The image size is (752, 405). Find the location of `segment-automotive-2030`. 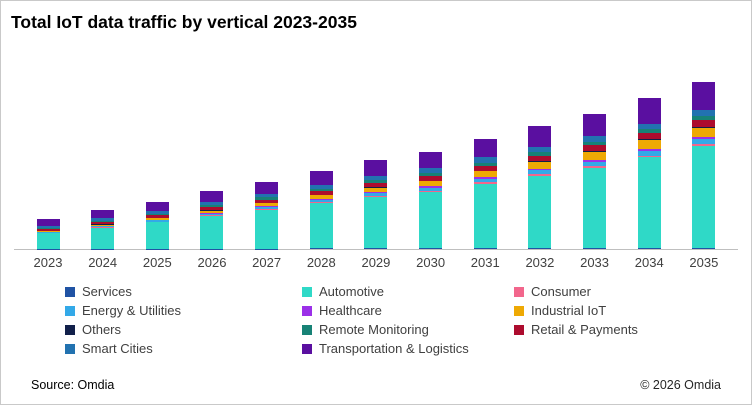

segment-automotive-2030 is located at coordinates (431, 220).